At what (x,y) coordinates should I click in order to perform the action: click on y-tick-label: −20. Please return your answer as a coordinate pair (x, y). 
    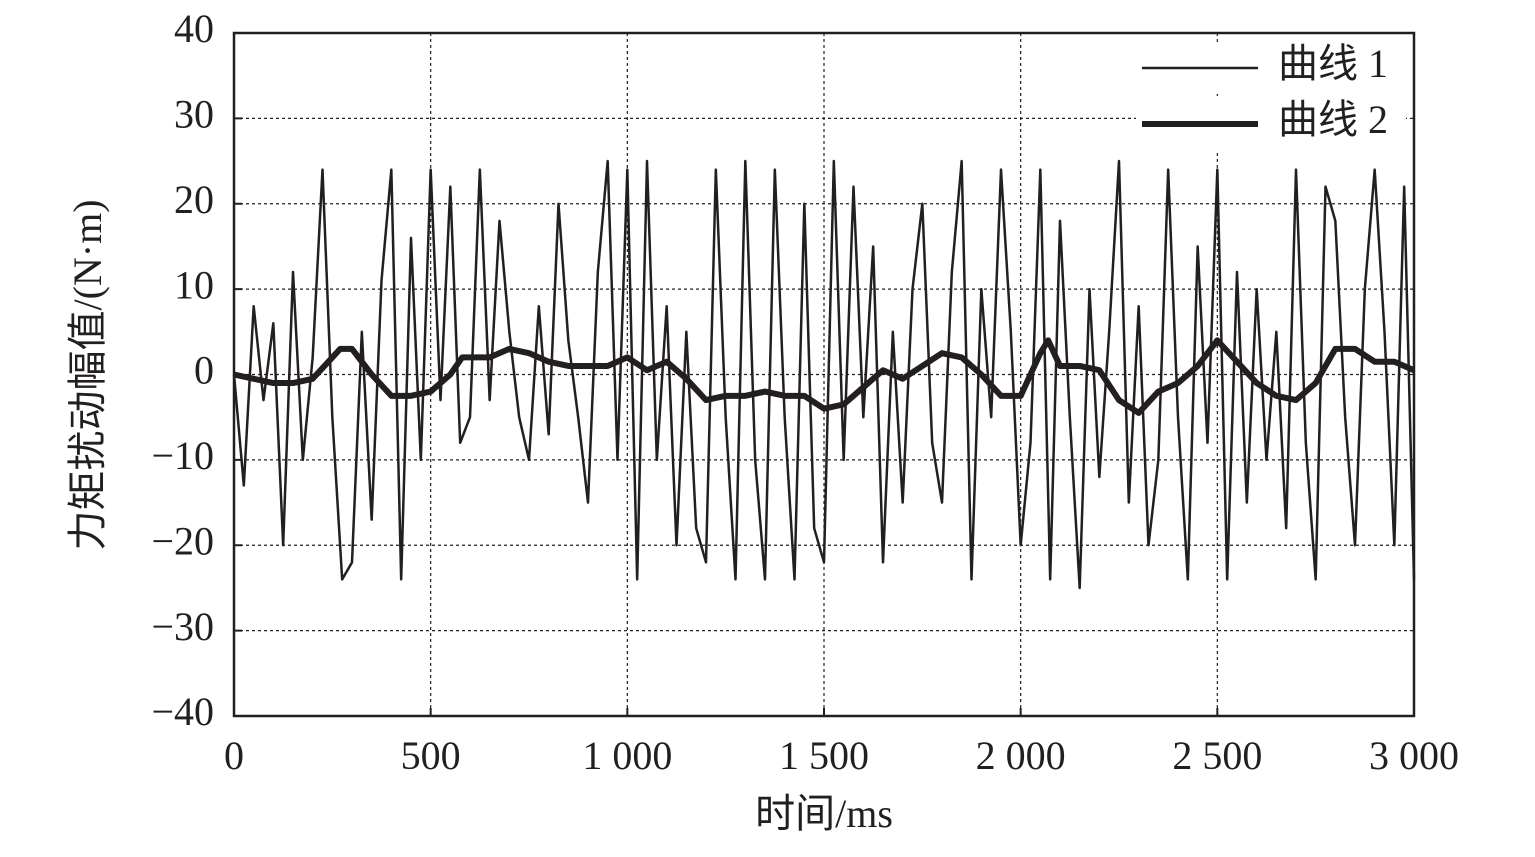
    Looking at the image, I should click on (182, 540).